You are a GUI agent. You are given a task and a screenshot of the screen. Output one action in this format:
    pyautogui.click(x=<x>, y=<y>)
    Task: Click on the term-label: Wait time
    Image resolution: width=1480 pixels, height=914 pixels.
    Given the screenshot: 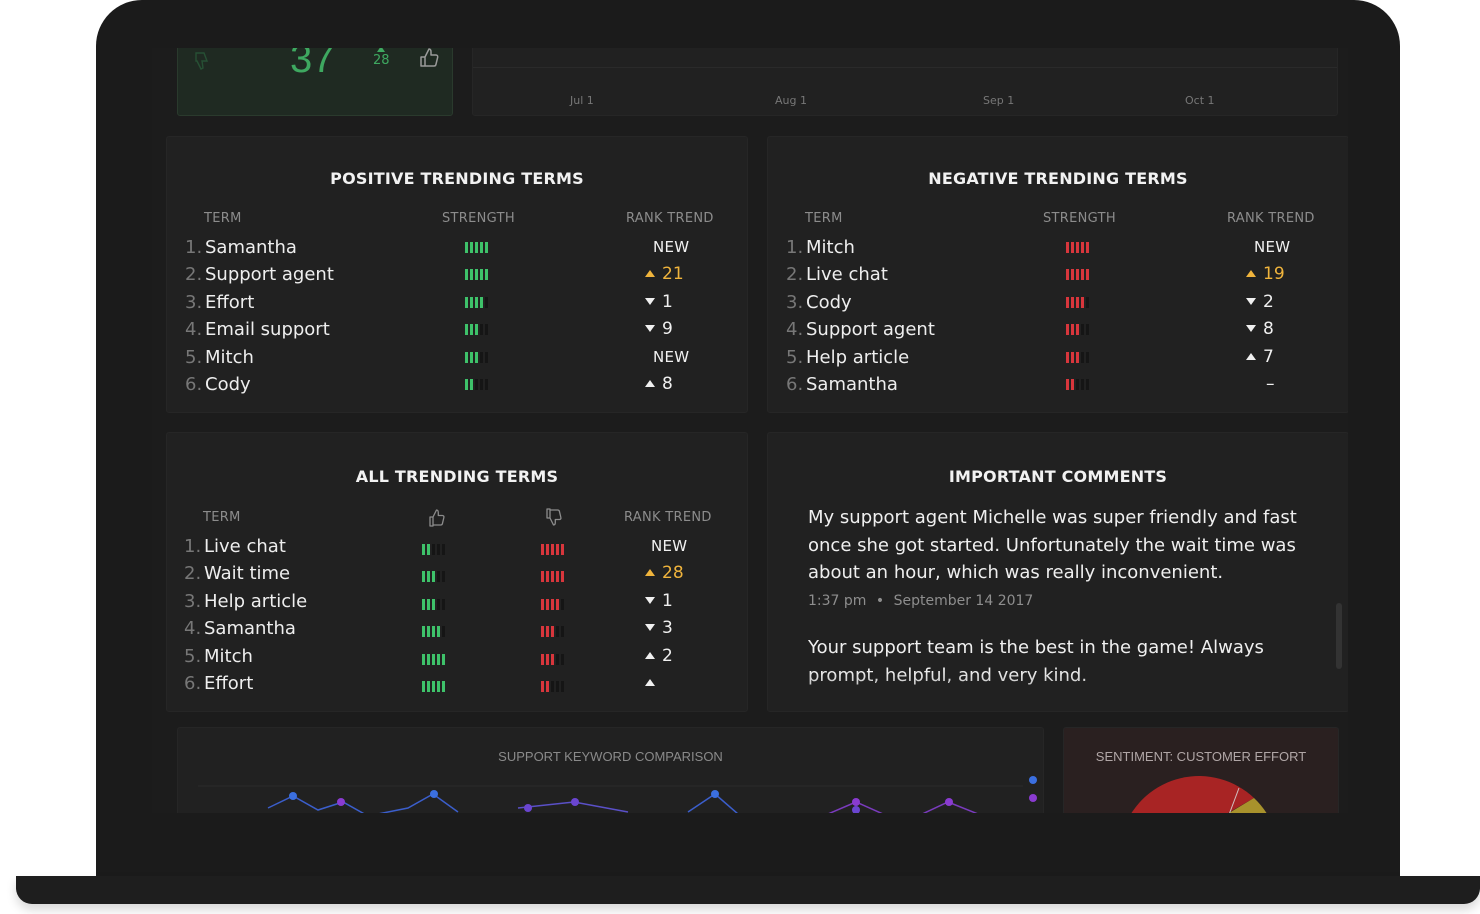 What is the action you would take?
    pyautogui.click(x=247, y=574)
    